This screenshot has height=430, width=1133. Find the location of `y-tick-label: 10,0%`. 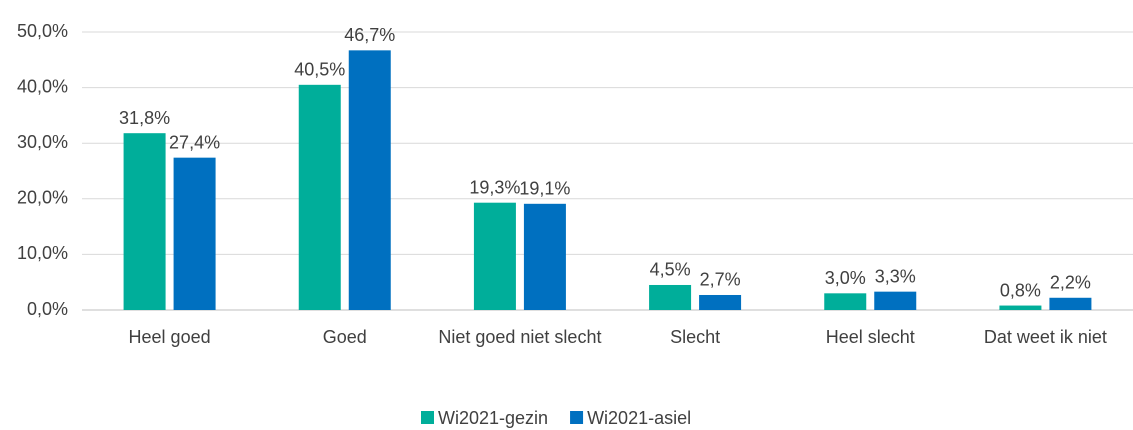

y-tick-label: 10,0% is located at coordinates (42, 253).